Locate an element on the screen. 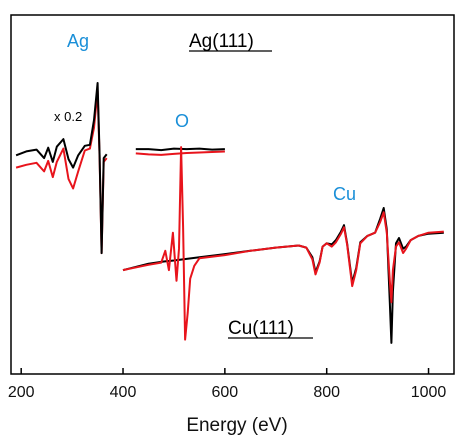 Image resolution: width=458 pixels, height=438 pixels. x-tick-label: 800 is located at coordinates (326, 392).